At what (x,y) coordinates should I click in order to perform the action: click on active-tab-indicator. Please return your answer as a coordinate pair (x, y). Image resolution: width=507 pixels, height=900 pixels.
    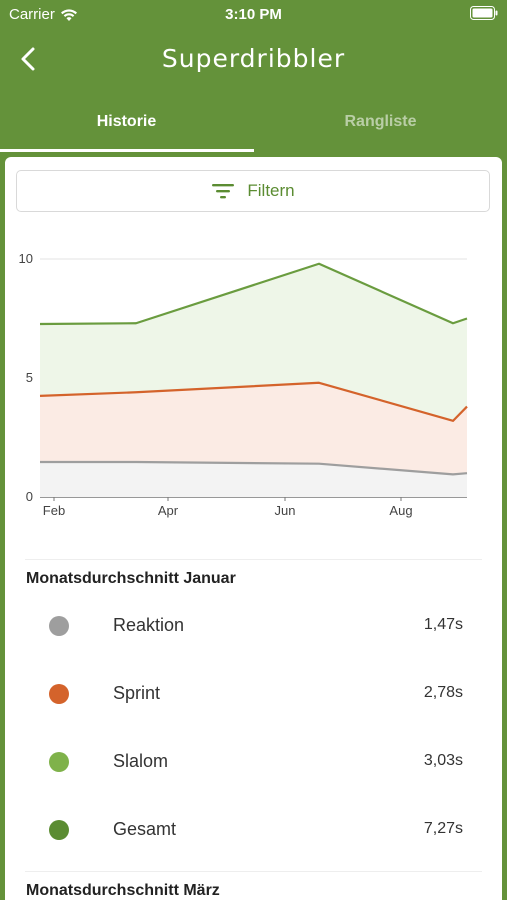
    Looking at the image, I should click on (127, 150).